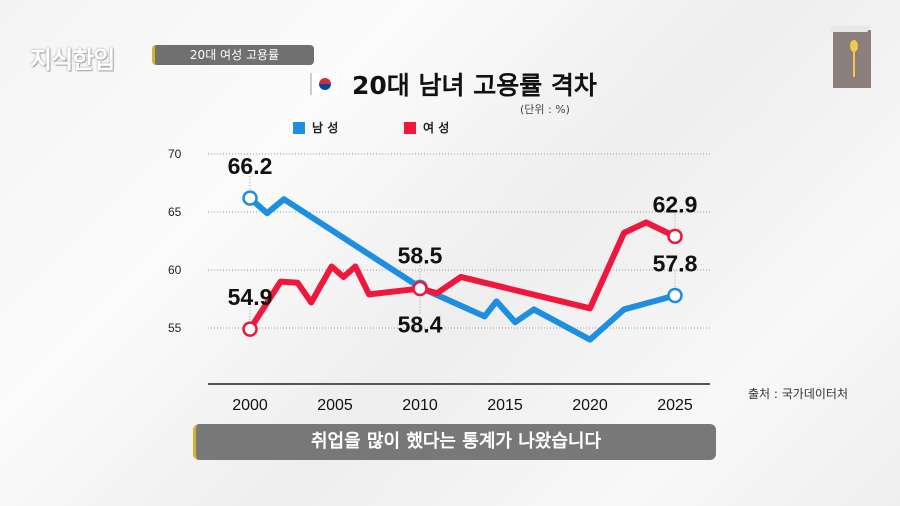  Describe the element at coordinates (410, 127) in the screenshot. I see `legend-swatch-female` at that location.